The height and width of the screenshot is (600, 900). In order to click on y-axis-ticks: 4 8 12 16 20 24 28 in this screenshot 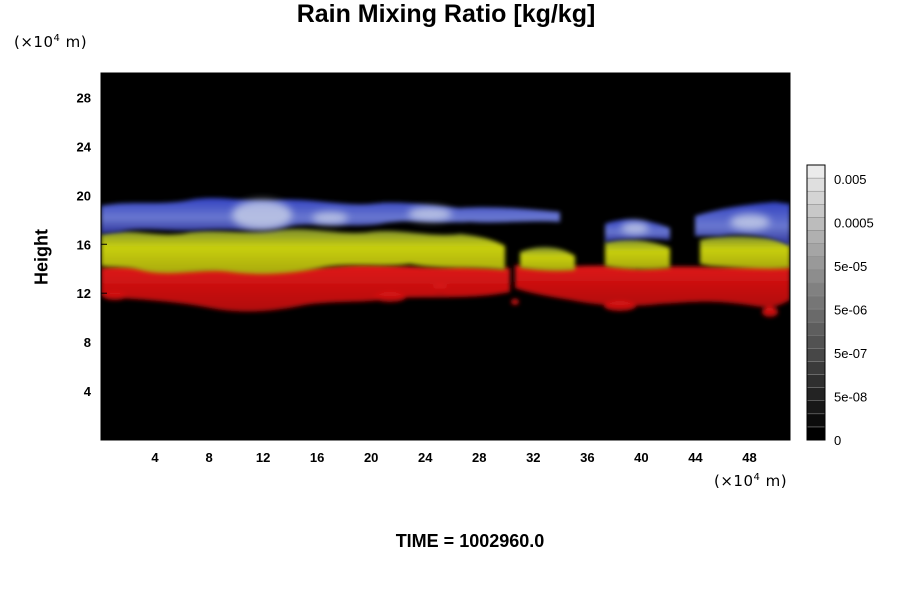, I will do `click(92, 244)`.